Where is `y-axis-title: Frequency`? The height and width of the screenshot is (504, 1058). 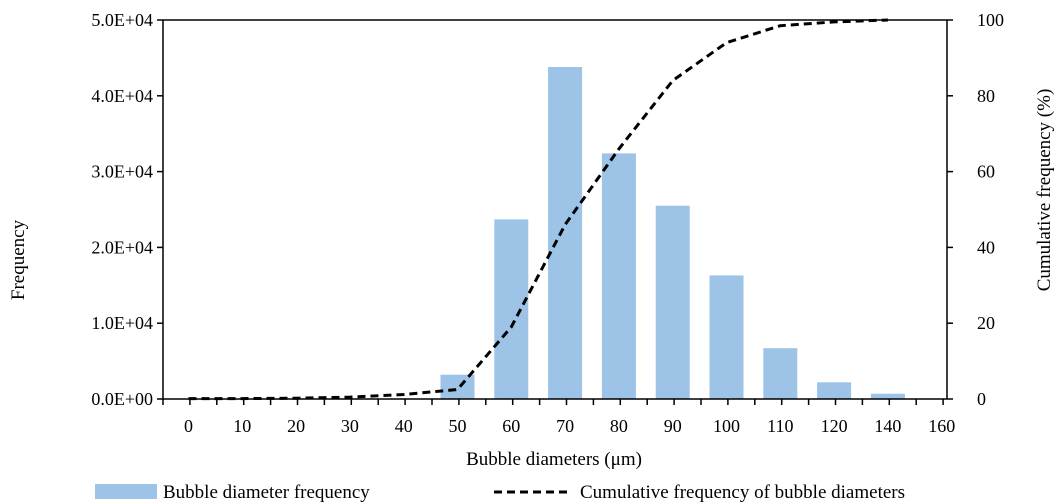
y-axis-title: Frequency is located at coordinates (18, 259).